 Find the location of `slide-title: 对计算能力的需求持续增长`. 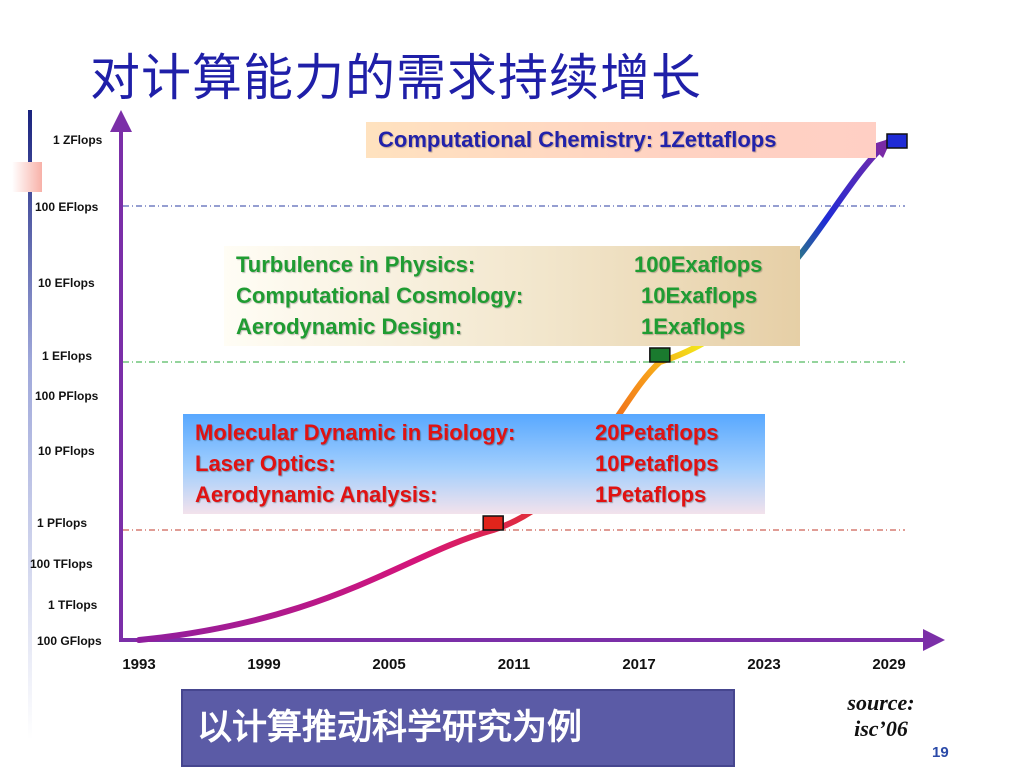

slide-title: 对计算能力的需求持续增长 is located at coordinates (396, 78).